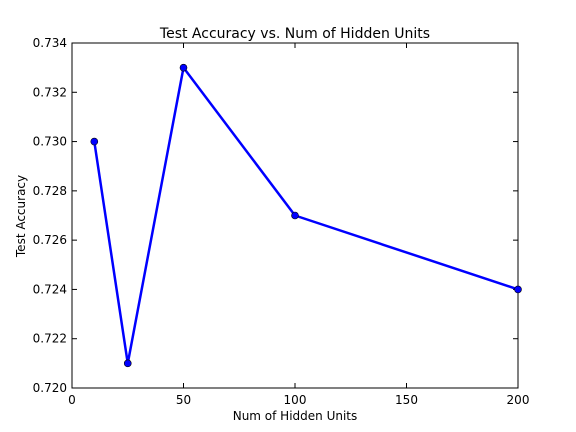  I want to click on y-tick-label: 0.722, so click(50, 339).